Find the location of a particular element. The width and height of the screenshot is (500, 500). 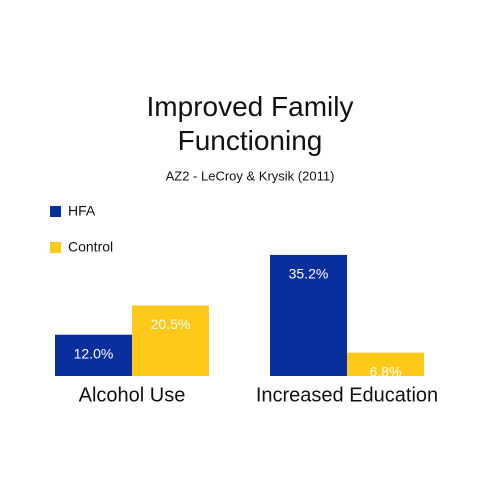

legend-label: Control is located at coordinates (90, 247).